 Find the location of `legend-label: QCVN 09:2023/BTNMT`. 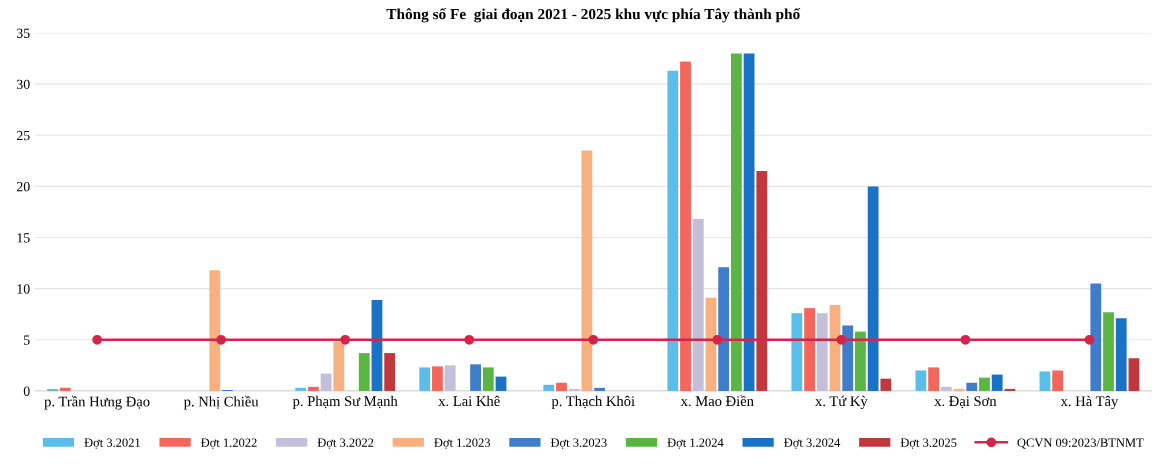

legend-label: QCVN 09:2023/BTNMT is located at coordinates (1080, 443).